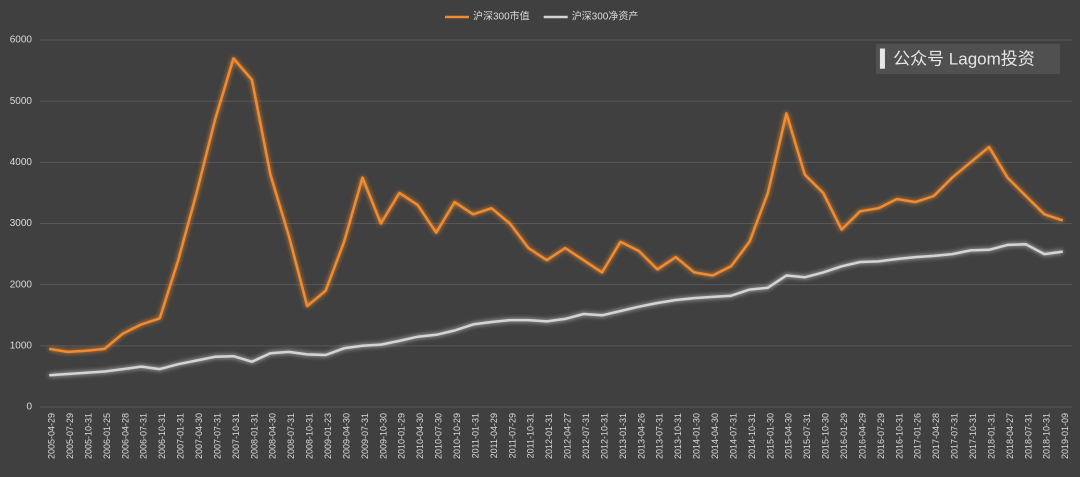  What do you see at coordinates (402, 436) in the screenshot?
I see `x-tick-label: 2010-01-29` at bounding box center [402, 436].